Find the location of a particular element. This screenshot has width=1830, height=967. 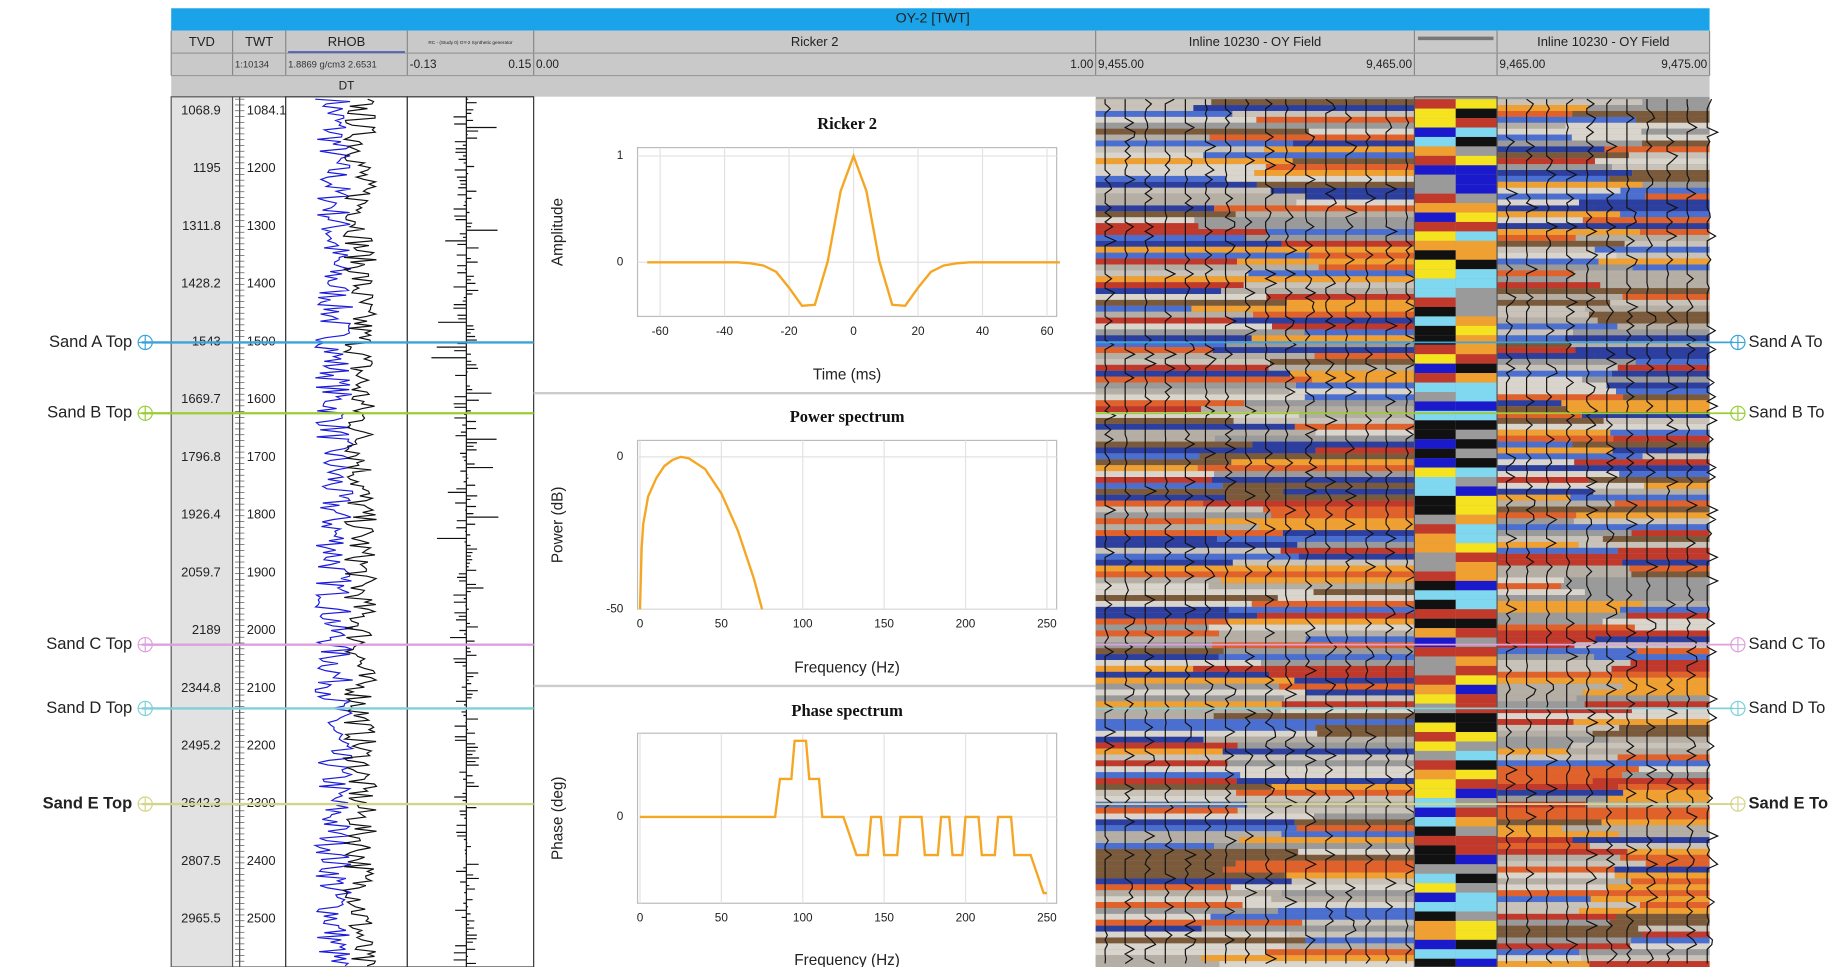

title-bar is located at coordinates (940, 19).